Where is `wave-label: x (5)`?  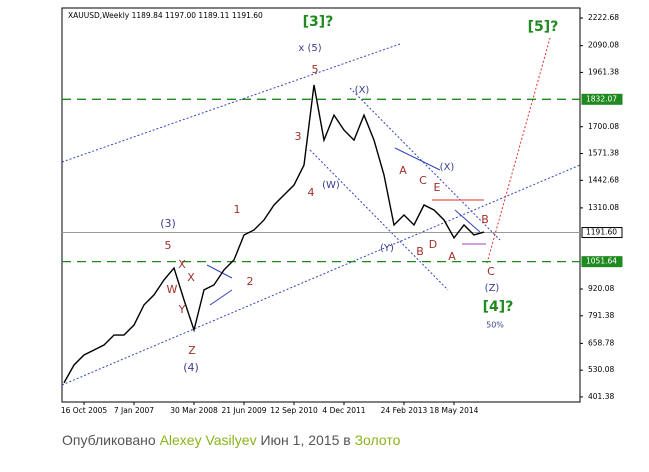 wave-label: x (5) is located at coordinates (309, 48).